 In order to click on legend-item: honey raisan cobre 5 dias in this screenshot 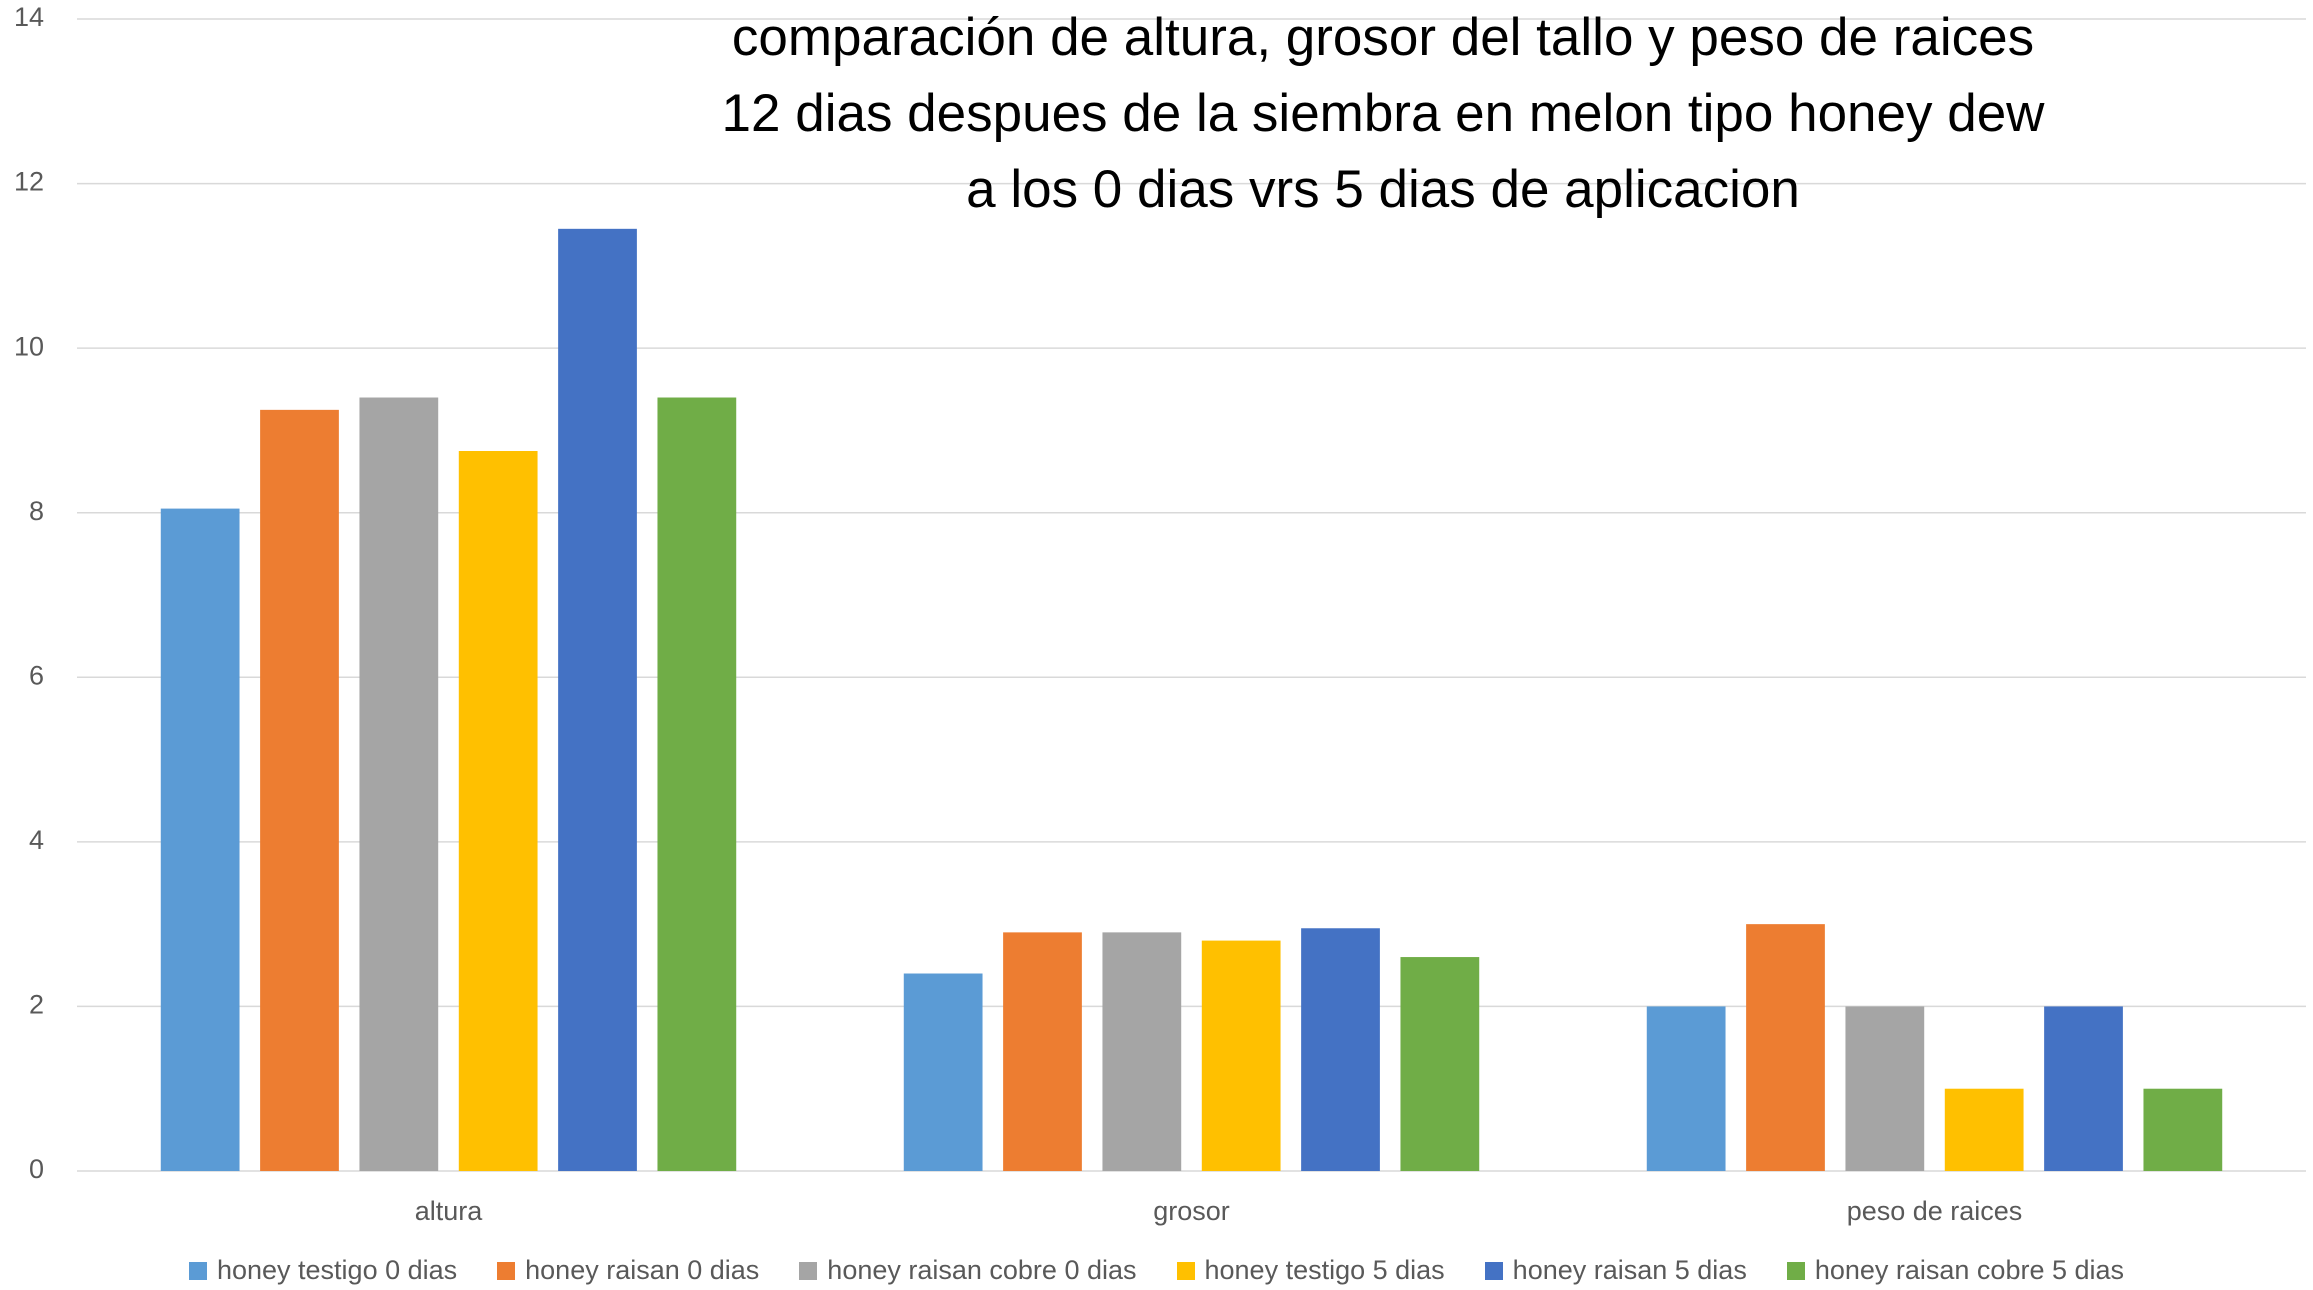, I will do `click(1955, 1270)`.